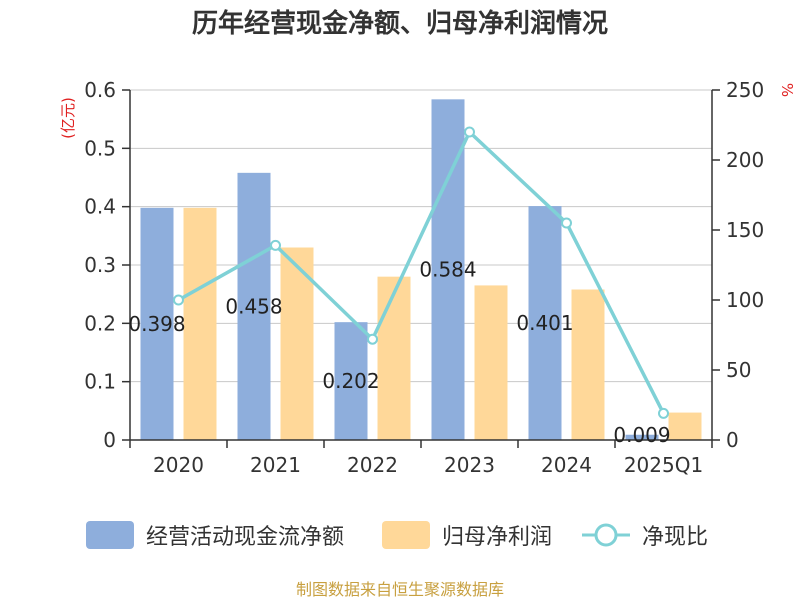 The image size is (800, 600). Describe the element at coordinates (400, 23) in the screenshot. I see `chart-title: 历年经营现金净额、归母净利润情况` at that location.